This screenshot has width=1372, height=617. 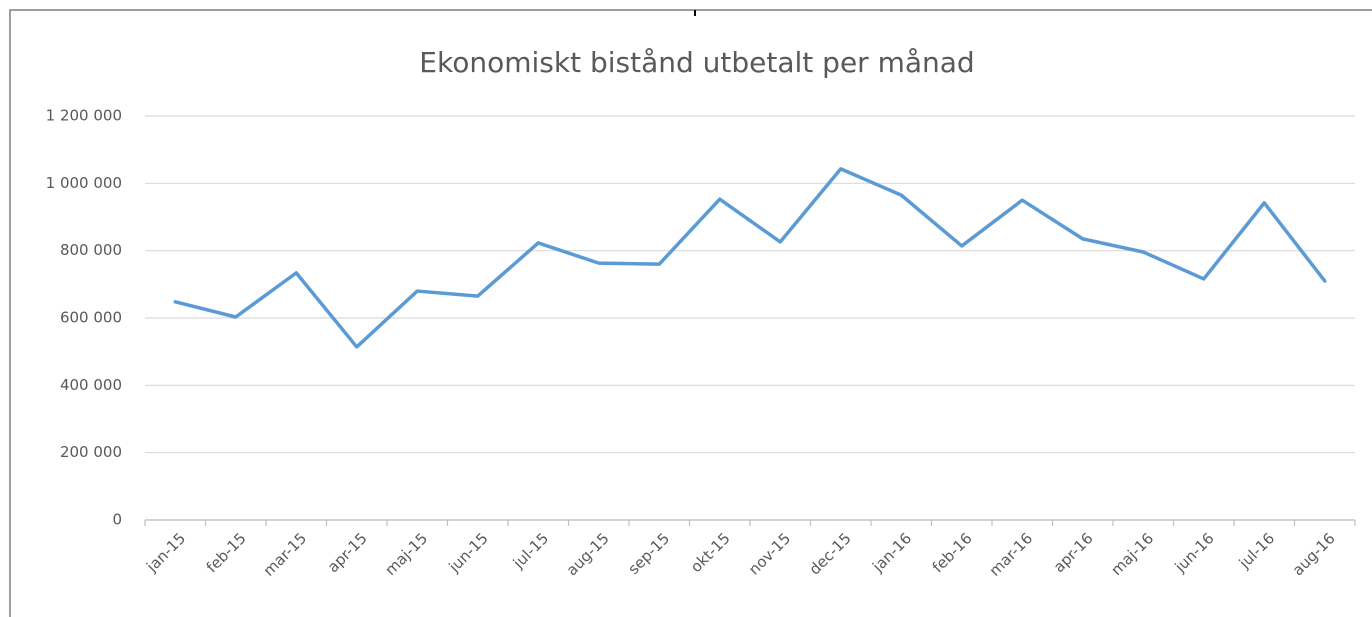 What do you see at coordinates (165, 552) in the screenshot?
I see `x-tick-label: jan-15` at bounding box center [165, 552].